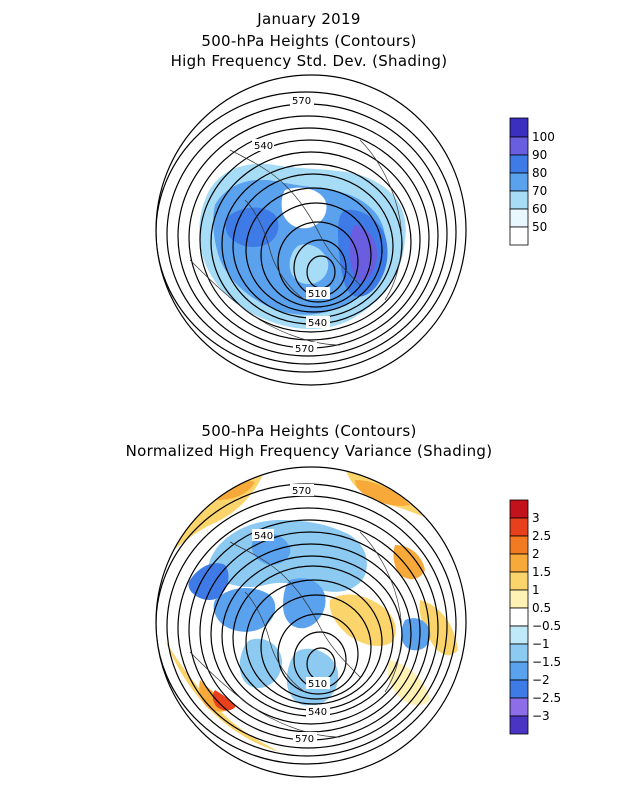 Image resolution: width=618 pixels, height=800 pixels. What do you see at coordinates (541, 644) in the screenshot?
I see `panel2-cb-label-neg1: −1` at bounding box center [541, 644].